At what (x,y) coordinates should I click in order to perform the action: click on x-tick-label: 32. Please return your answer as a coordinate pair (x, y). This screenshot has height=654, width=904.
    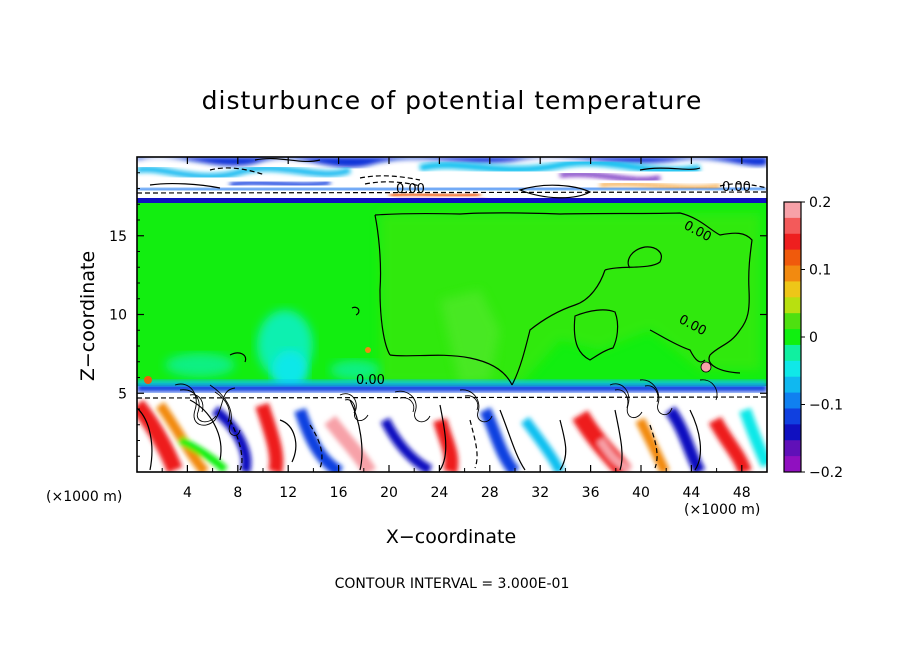
    Looking at the image, I should click on (540, 493).